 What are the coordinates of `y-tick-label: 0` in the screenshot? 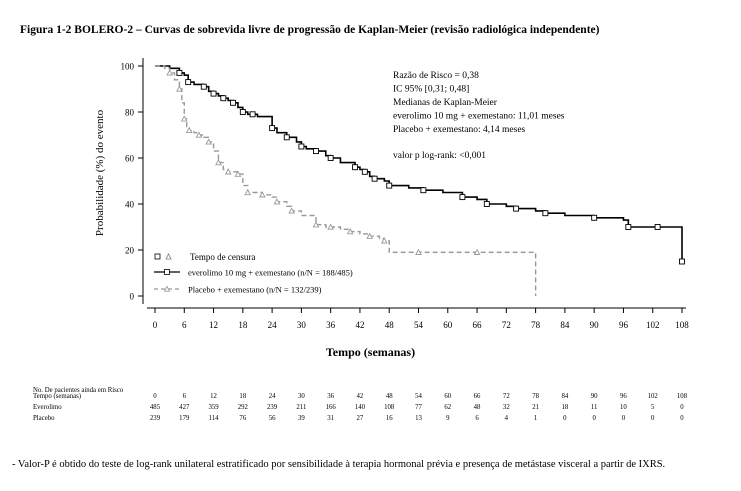 It's located at (132, 297).